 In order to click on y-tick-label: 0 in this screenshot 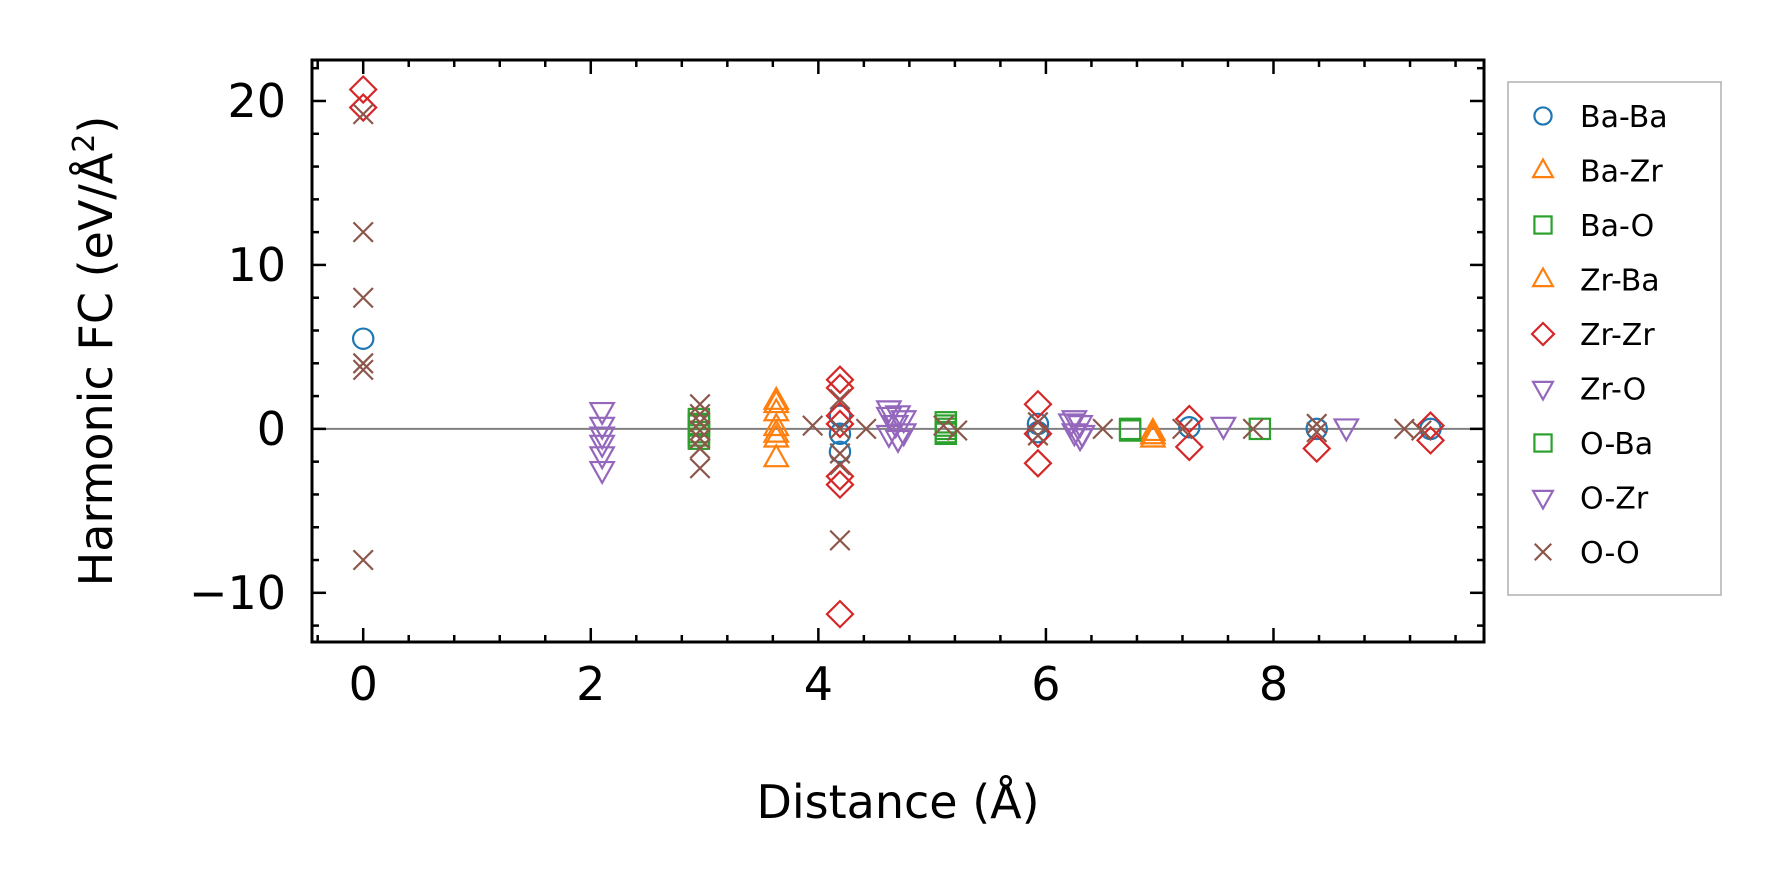, I will do `click(271, 429)`.